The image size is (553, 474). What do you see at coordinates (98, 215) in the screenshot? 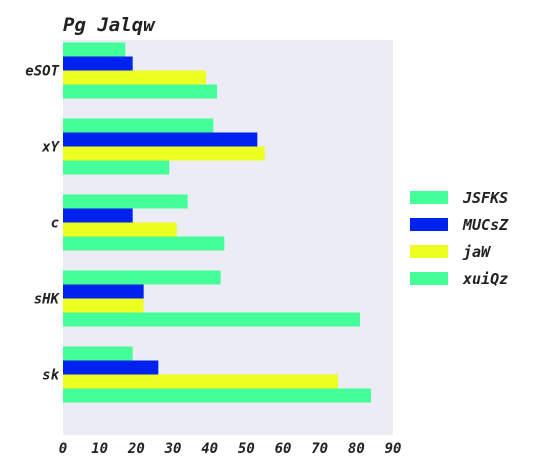
I see `bar-c-MUCsZ` at bounding box center [98, 215].